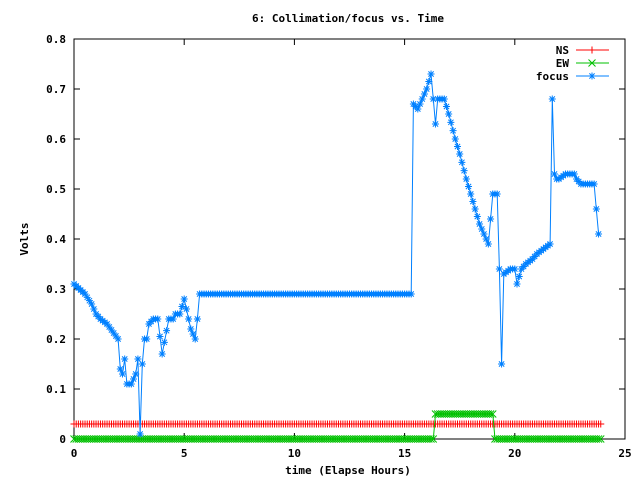 This screenshot has width=640, height=480. I want to click on y-tick-label: 0.3, so click(56, 289).